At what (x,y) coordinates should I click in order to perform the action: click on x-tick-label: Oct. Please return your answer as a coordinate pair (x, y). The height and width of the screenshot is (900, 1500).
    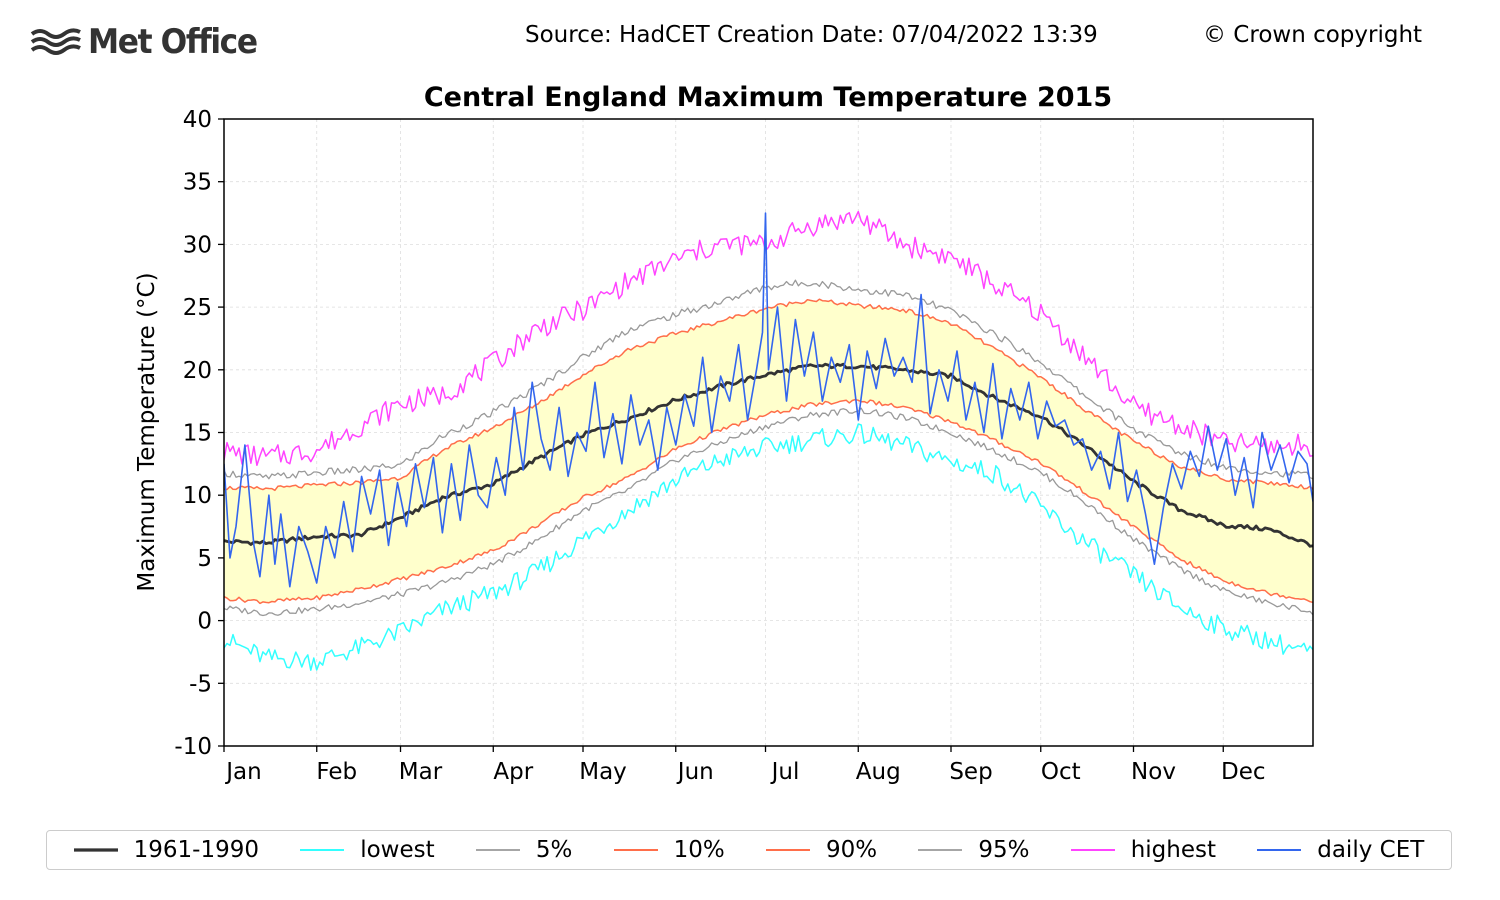
    Looking at the image, I should click on (1061, 772).